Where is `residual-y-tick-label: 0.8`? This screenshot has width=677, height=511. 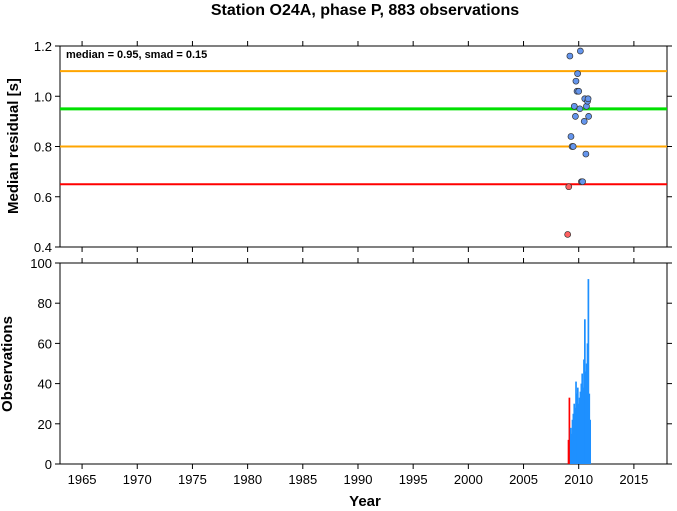 residual-y-tick-label: 0.8 is located at coordinates (43, 147).